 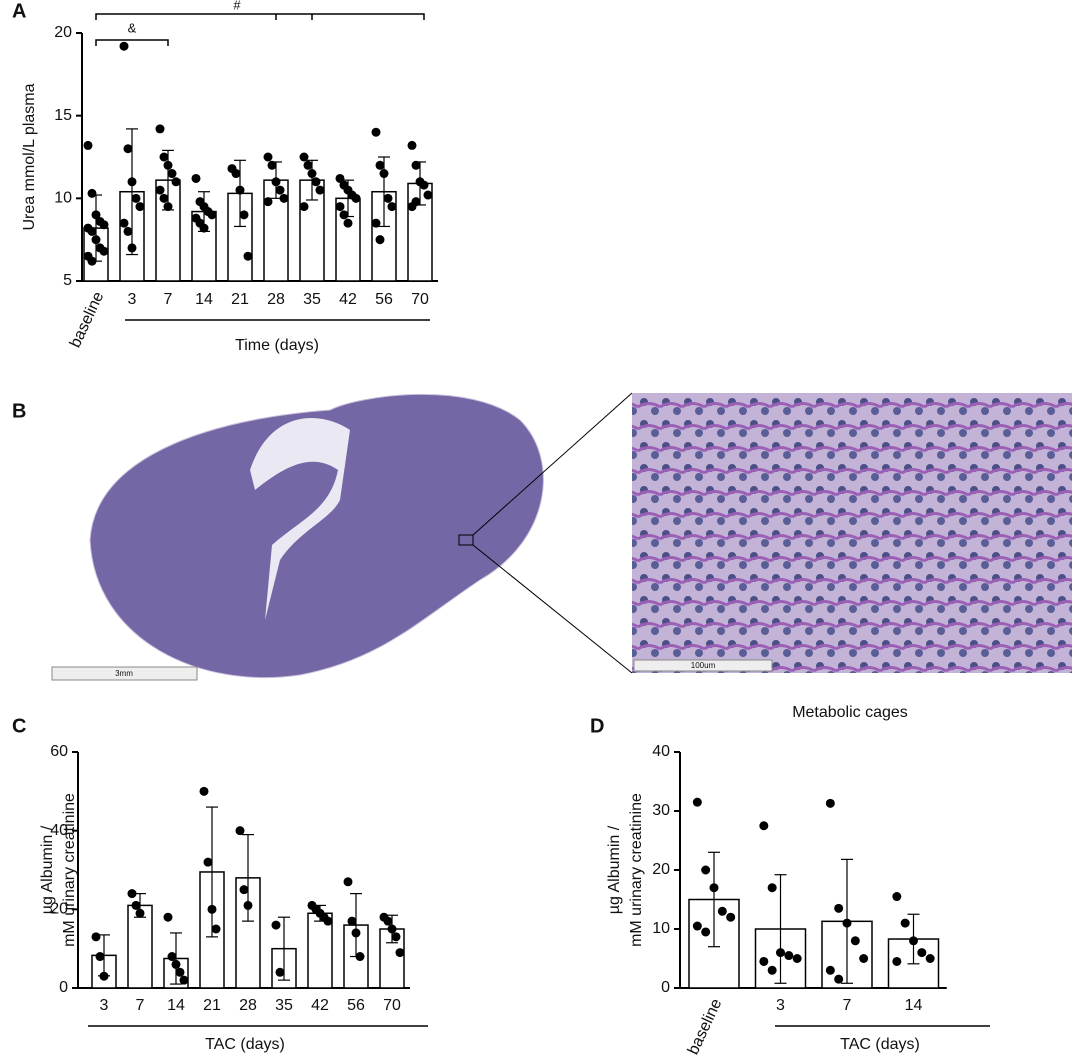 What do you see at coordinates (348, 299) in the screenshot?
I see `x-tick-label: 42` at bounding box center [348, 299].